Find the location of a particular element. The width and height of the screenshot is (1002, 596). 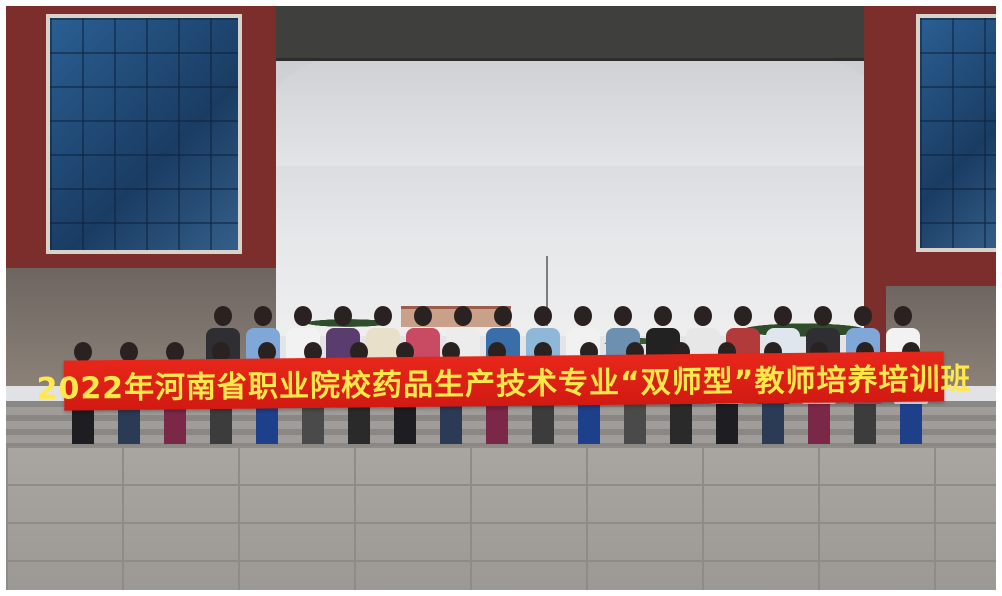

red-banner: 2022年河南省职业院校药品生产技术专业“双师型”教师培养培训班 is located at coordinates (504, 381).